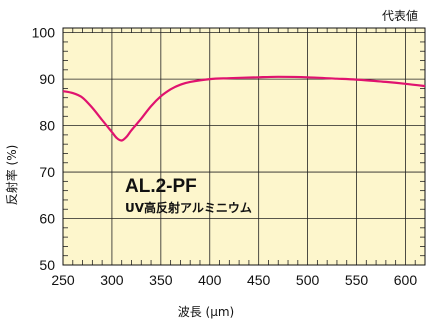  I want to click on x-tick-label: 400, so click(210, 280).